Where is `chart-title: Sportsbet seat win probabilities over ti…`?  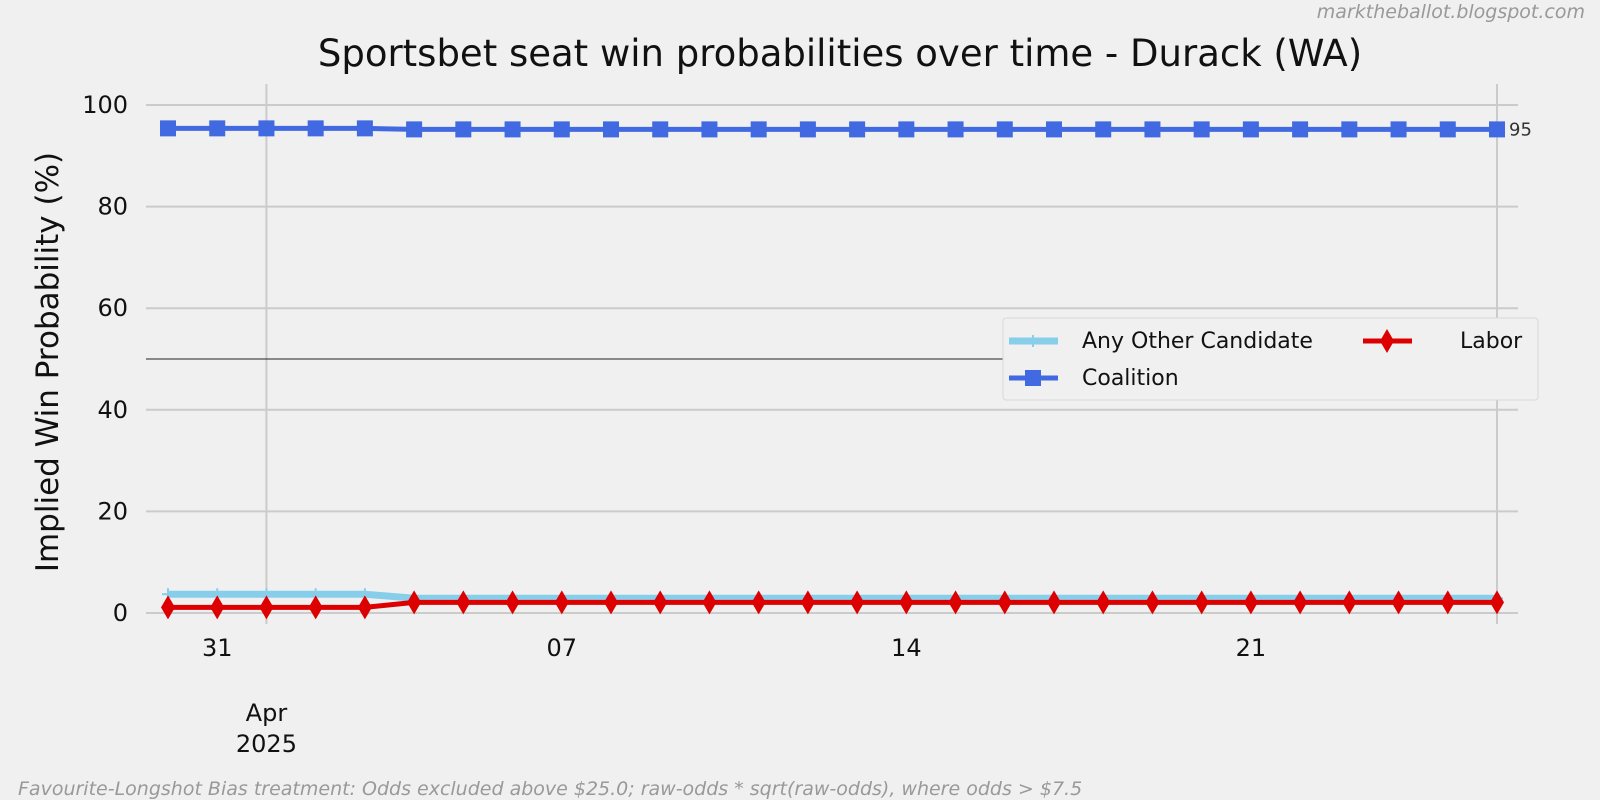 chart-title: Sportsbet seat win probabilities over ti… is located at coordinates (840, 53).